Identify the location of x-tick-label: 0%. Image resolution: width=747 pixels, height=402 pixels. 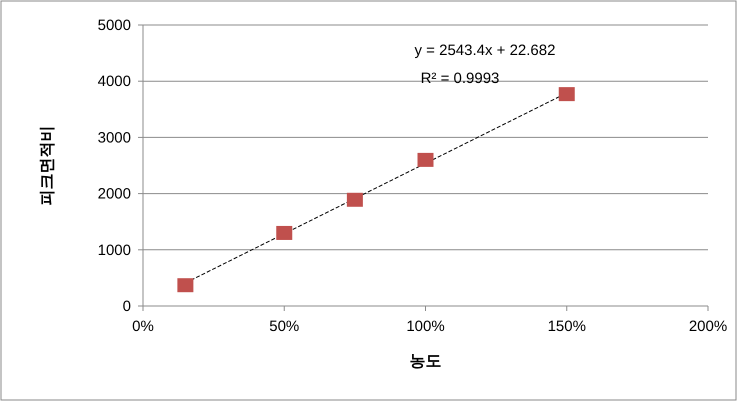
(143, 326).